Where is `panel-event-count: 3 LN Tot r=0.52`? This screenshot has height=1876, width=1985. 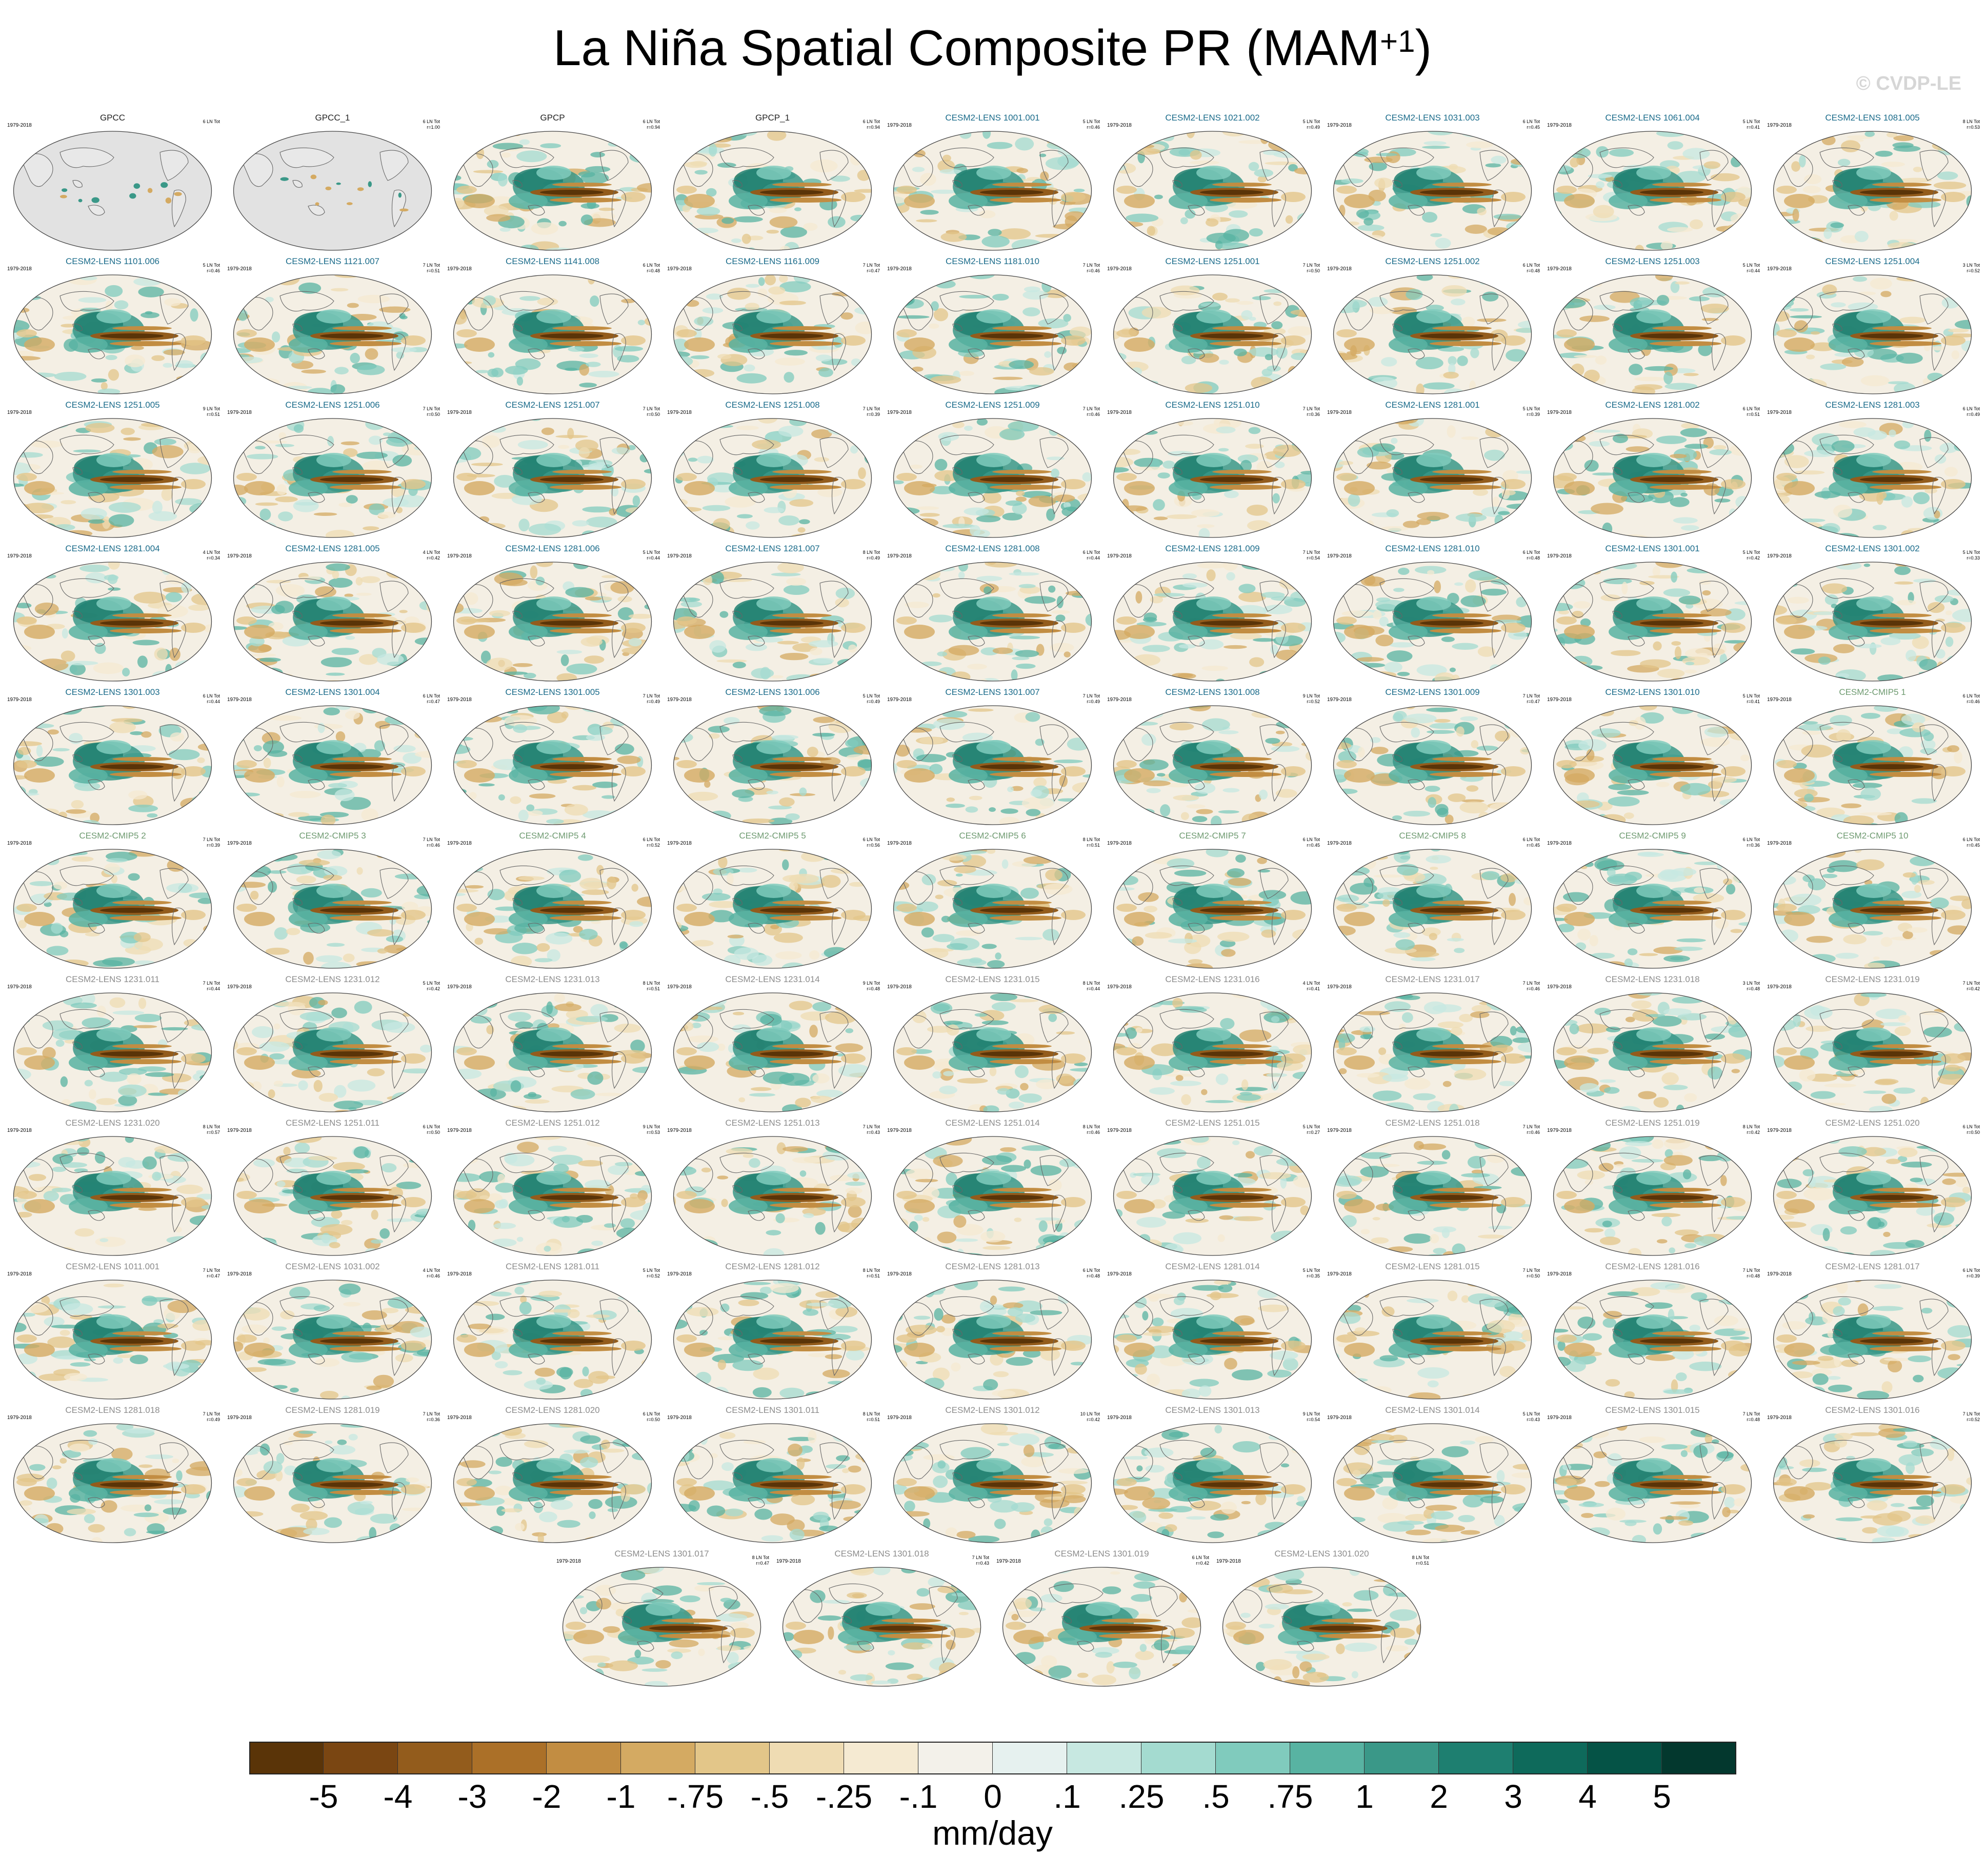
panel-event-count: 3 LN Tot r=0.52 is located at coordinates (1971, 268).